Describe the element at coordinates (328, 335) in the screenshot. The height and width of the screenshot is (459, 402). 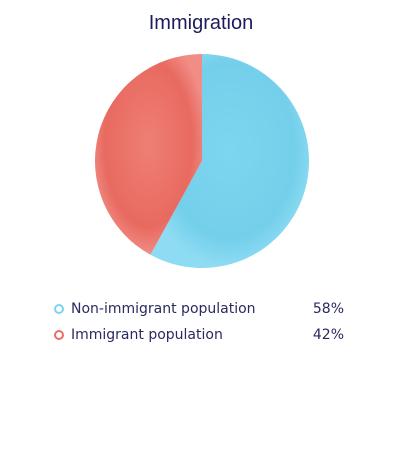
I see `legend-value: 42%` at that location.